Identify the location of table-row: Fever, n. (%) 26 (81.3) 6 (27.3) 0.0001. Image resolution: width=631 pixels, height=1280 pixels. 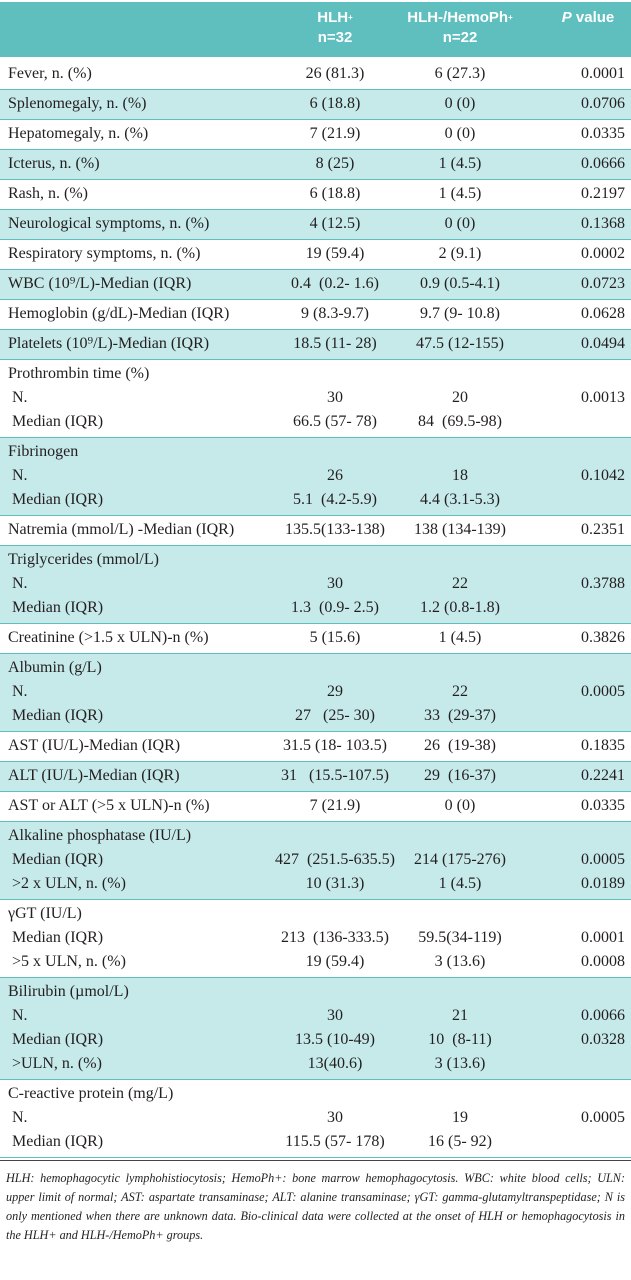
(315, 74).